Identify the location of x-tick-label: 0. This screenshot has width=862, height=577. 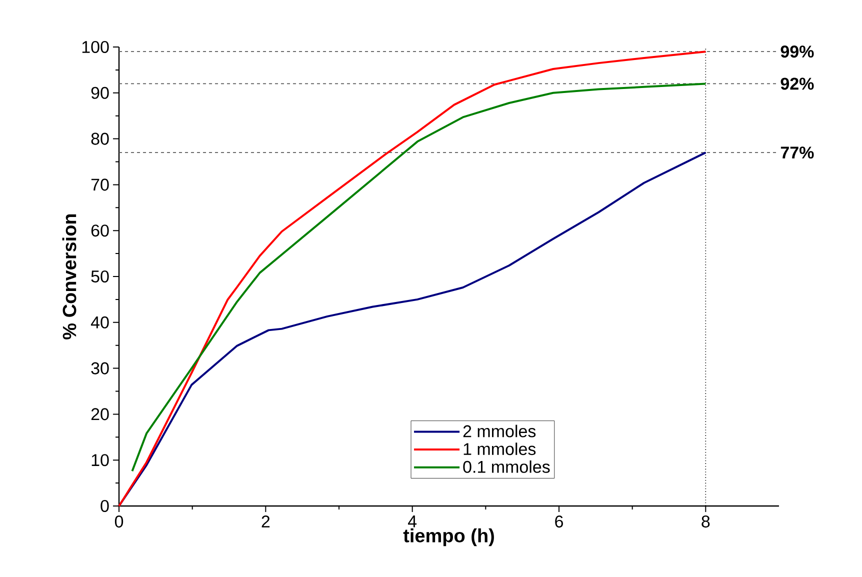
(119, 522).